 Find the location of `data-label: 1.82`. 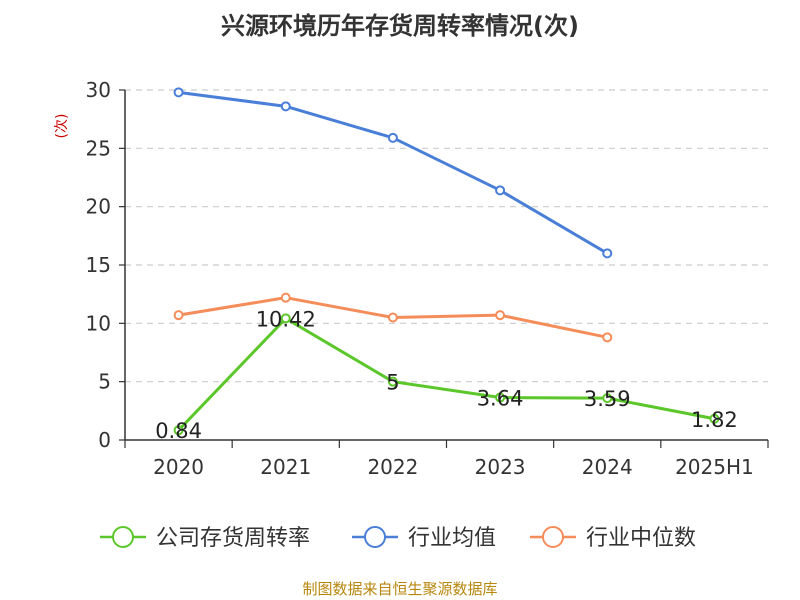

data-label: 1.82 is located at coordinates (714, 420).